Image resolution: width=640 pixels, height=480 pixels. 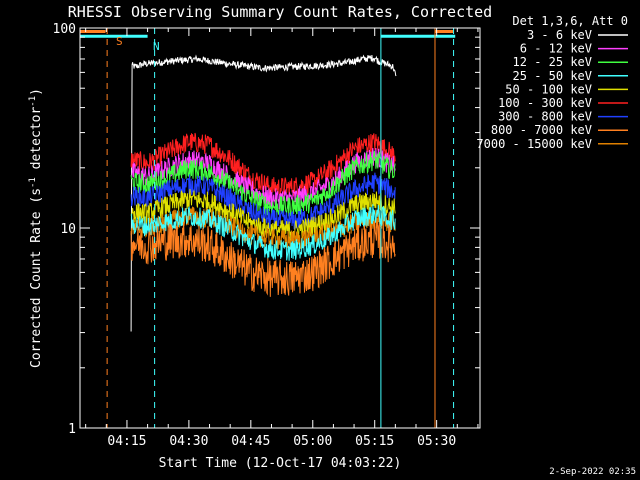 I want to click on legend-label: 100 - 300 keV, so click(x=545, y=103).